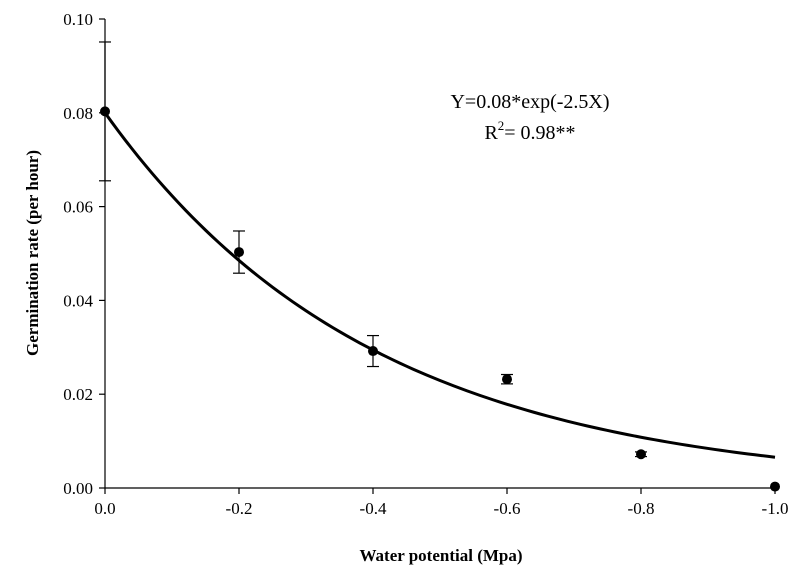  Describe the element at coordinates (373, 508) in the screenshot. I see `x-tick-label: -0.4` at that location.